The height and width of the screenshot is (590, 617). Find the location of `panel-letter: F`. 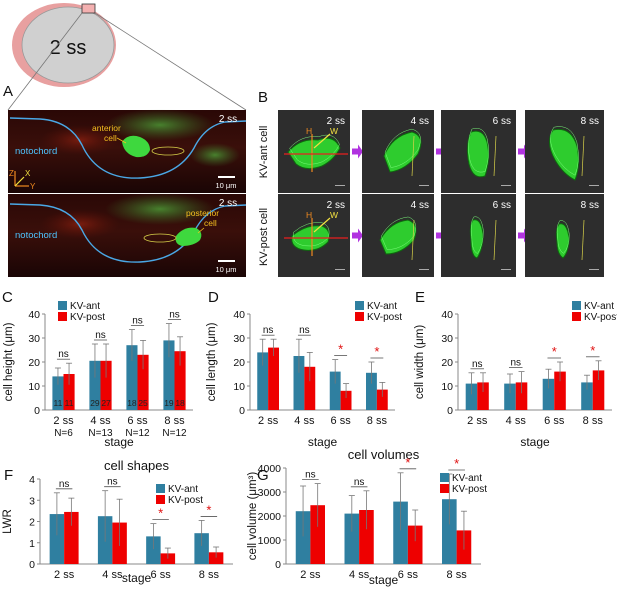

panel-letter: F is located at coordinates (8, 475).